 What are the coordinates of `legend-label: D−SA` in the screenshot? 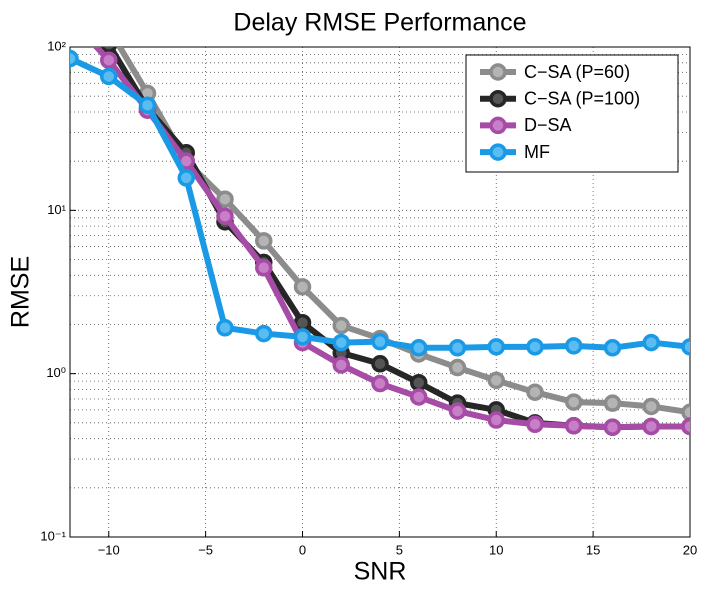 It's located at (548, 125).